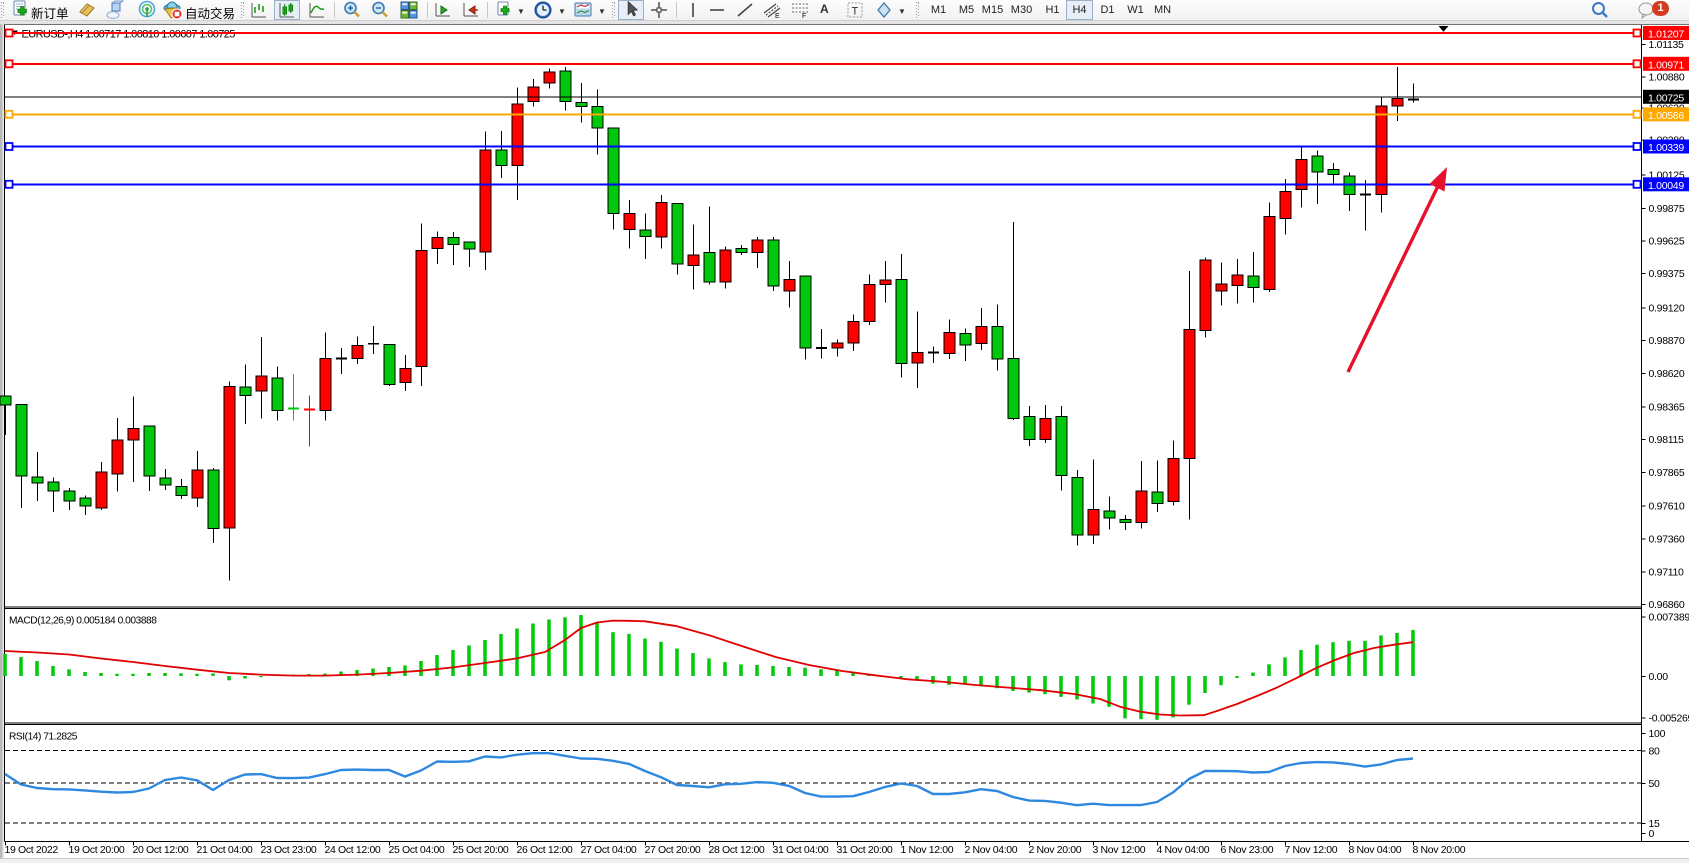 This screenshot has width=1689, height=868. Describe the element at coordinates (1667, 45) in the screenshot. I see `svg-text: 1.01135` at that location.